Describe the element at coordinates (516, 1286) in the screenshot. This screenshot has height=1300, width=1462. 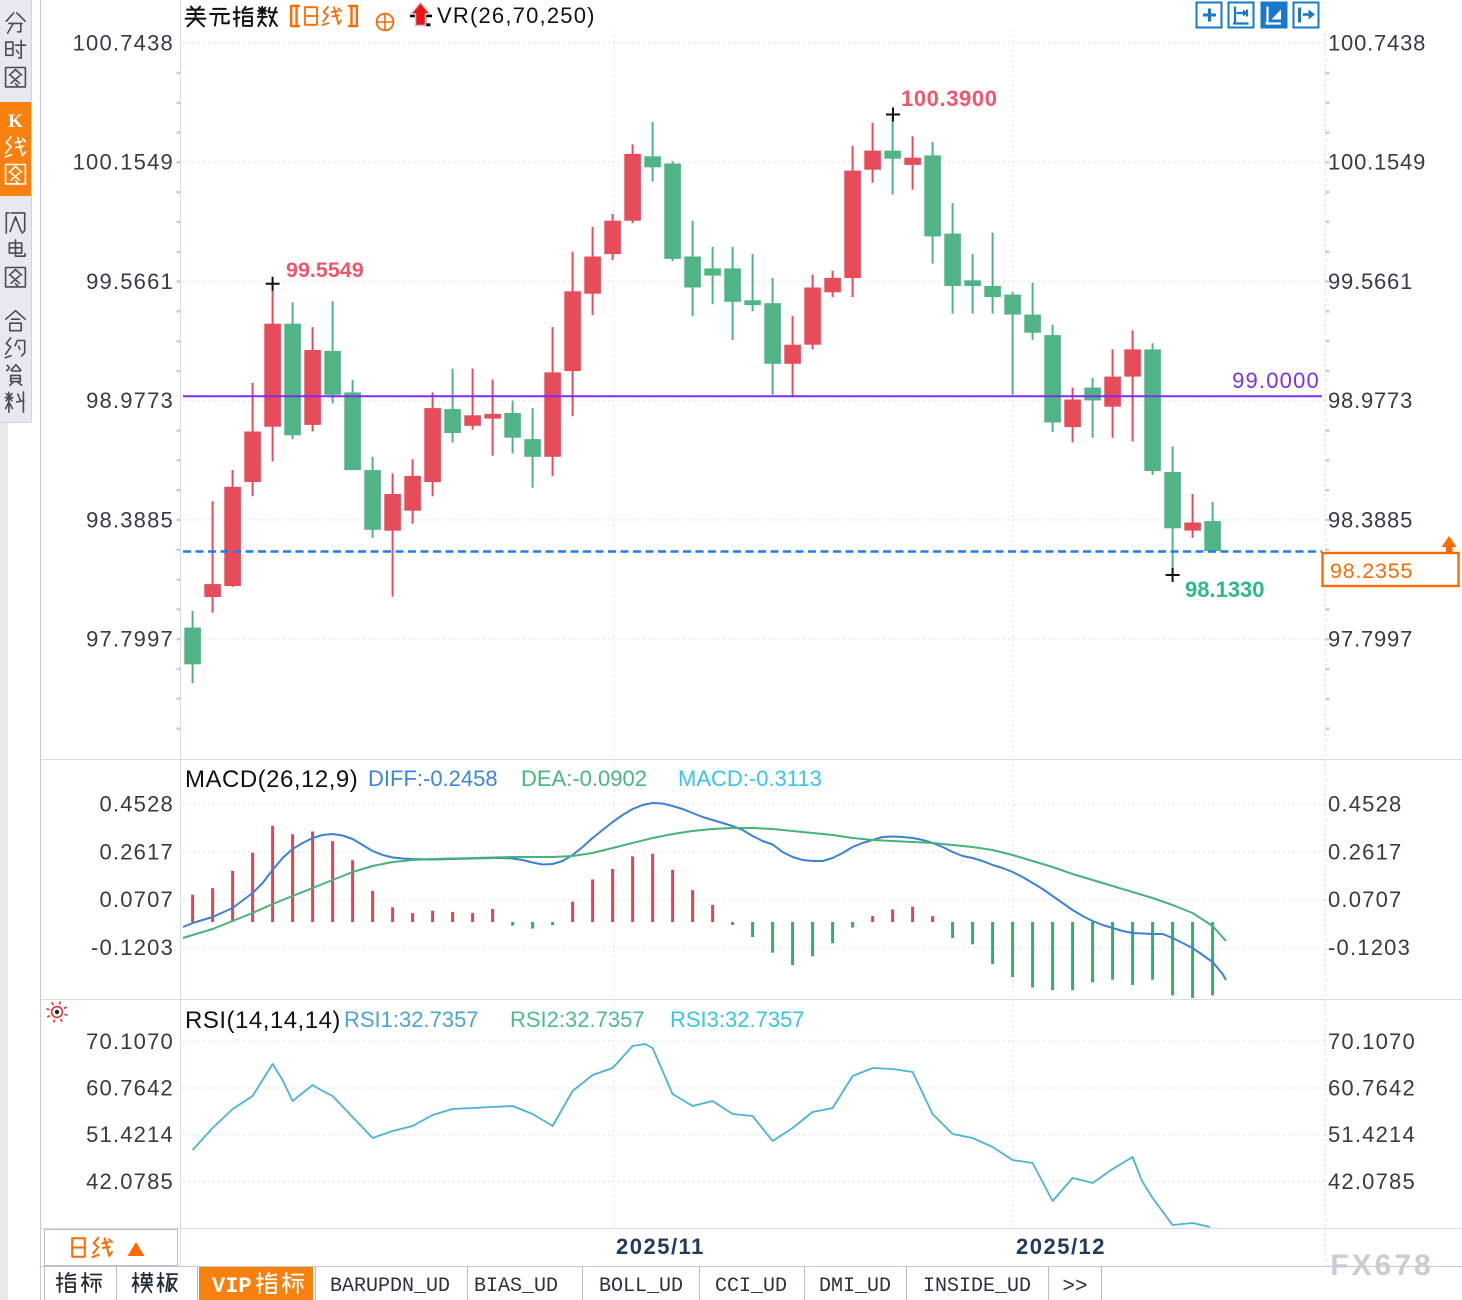
I see `svg-text: BIAS_UD` at that location.